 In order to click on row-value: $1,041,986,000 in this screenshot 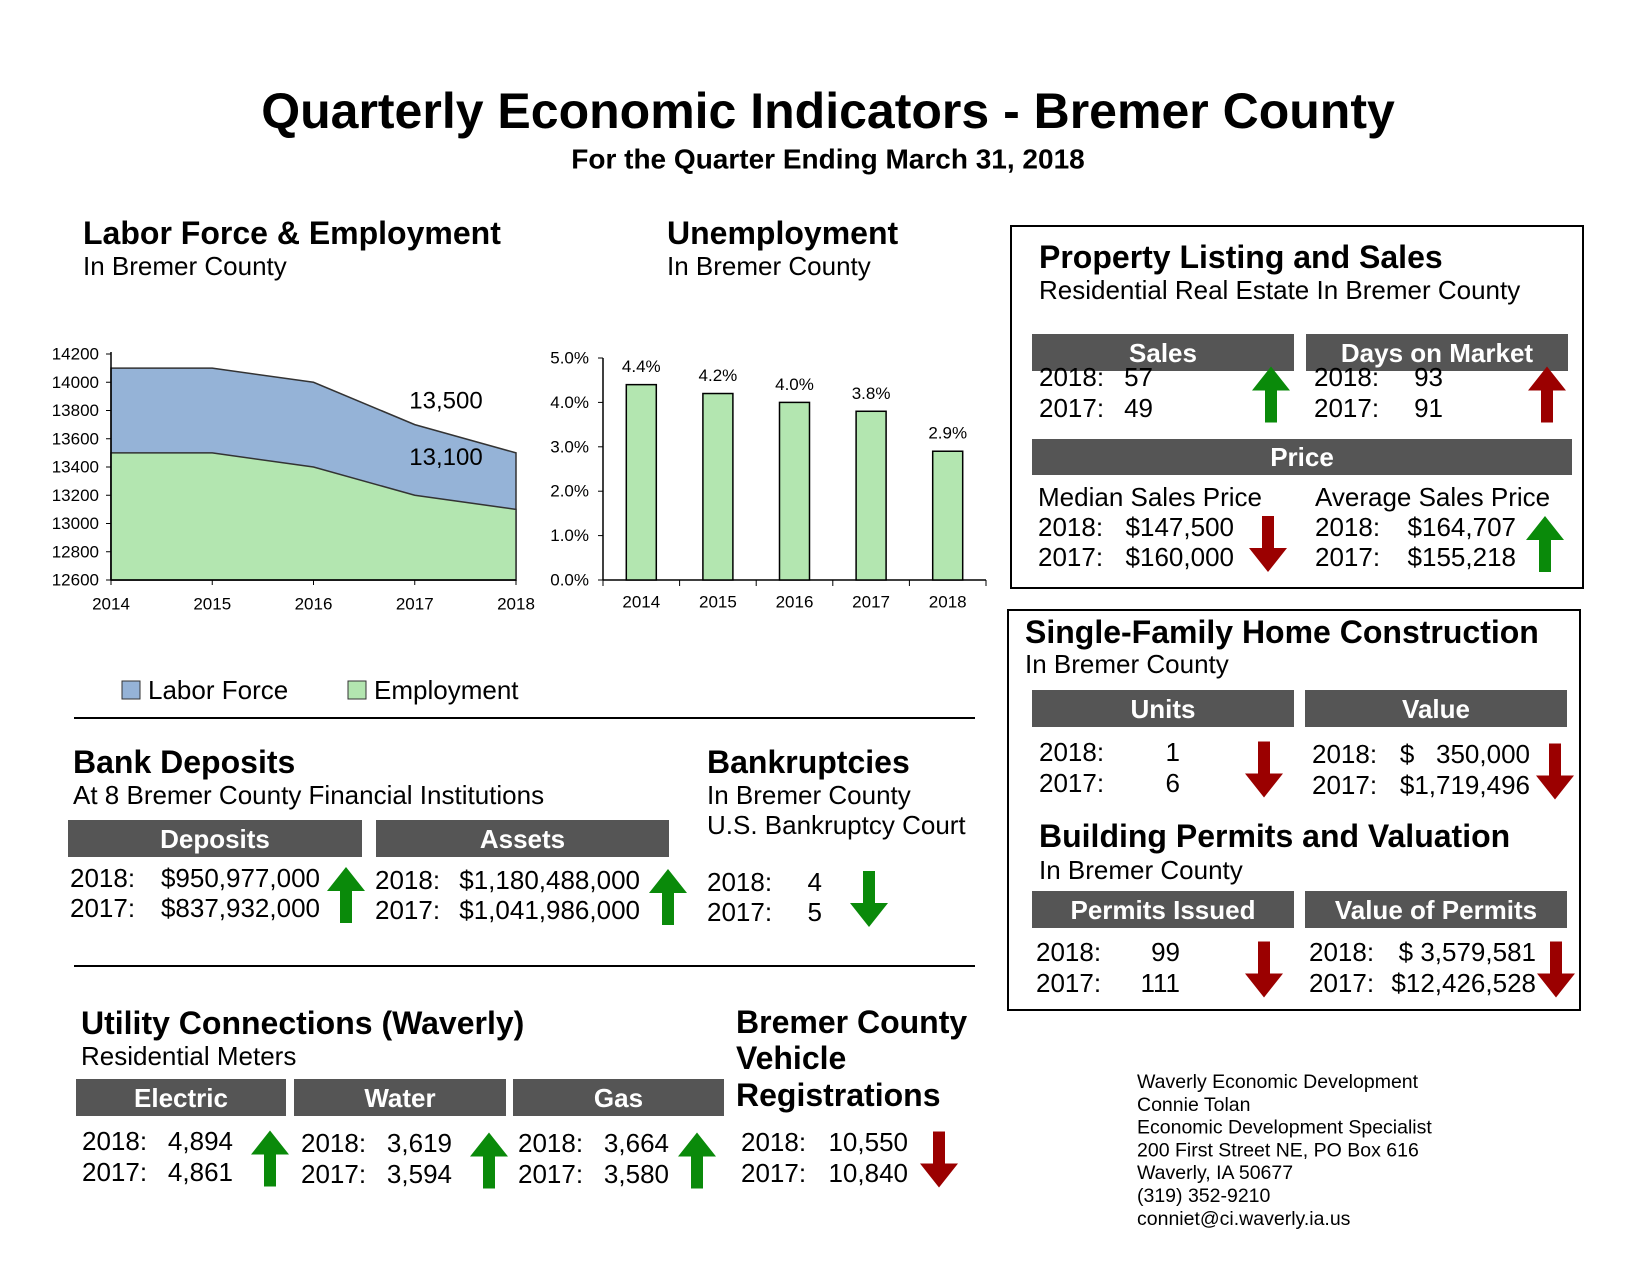, I will do `click(549, 910)`.